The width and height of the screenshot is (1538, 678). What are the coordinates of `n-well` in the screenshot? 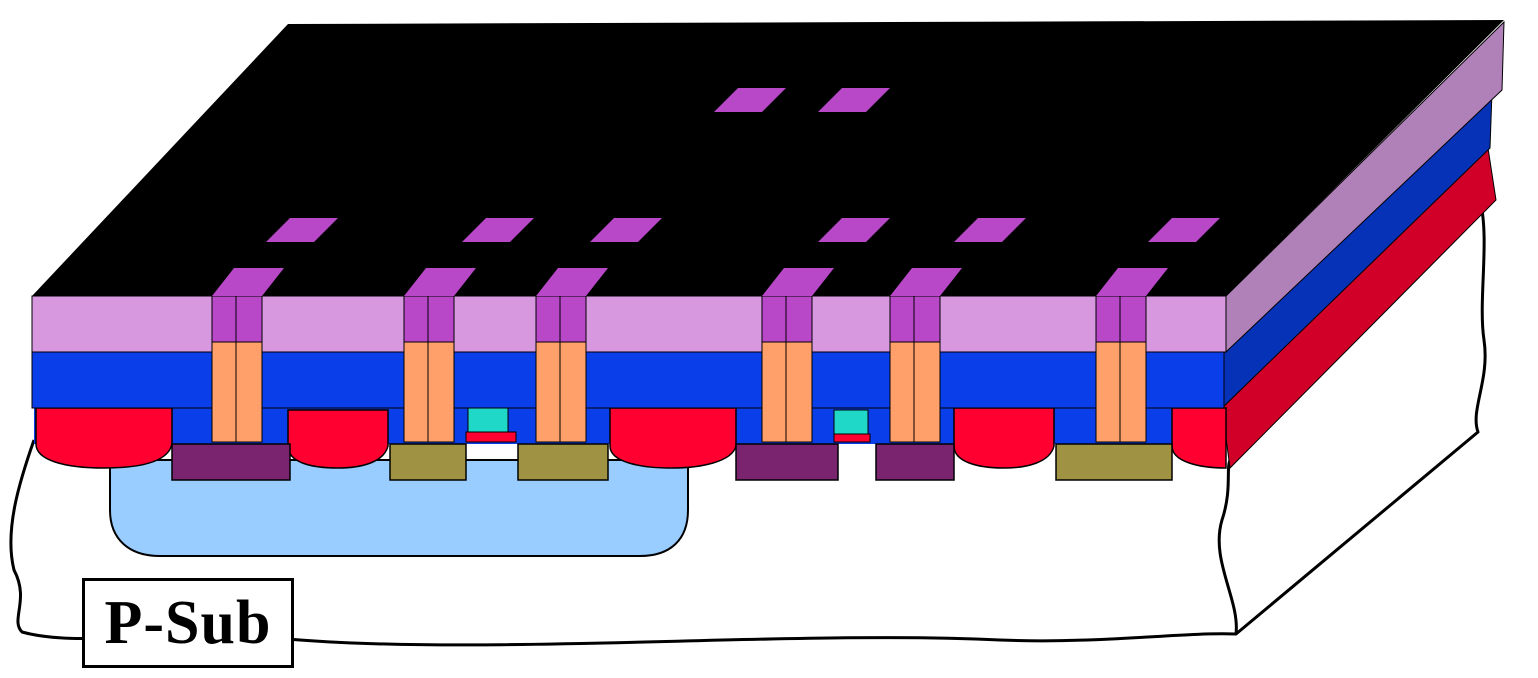 It's located at (399, 508).